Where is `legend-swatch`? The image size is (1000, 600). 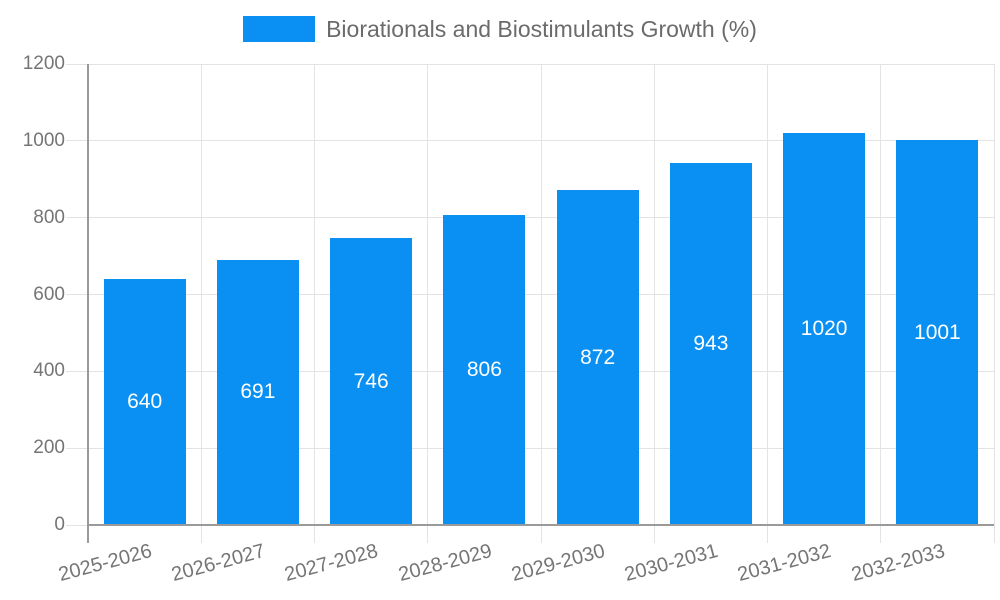 legend-swatch is located at coordinates (279, 29).